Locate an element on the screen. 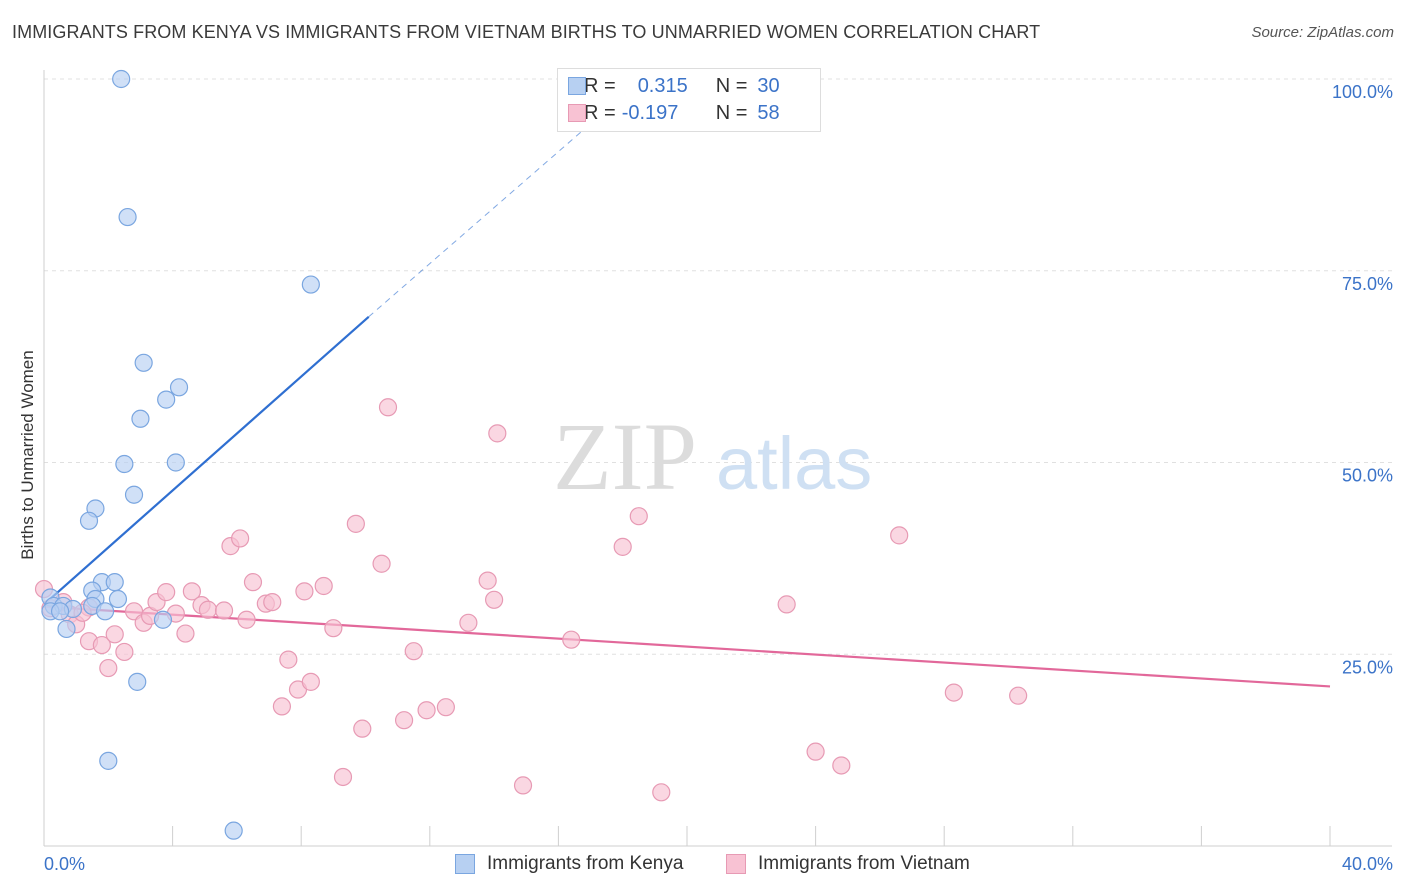 This screenshot has height=892, width=1406. source-label: Source: ZipAtlas.com is located at coordinates (1322, 32).